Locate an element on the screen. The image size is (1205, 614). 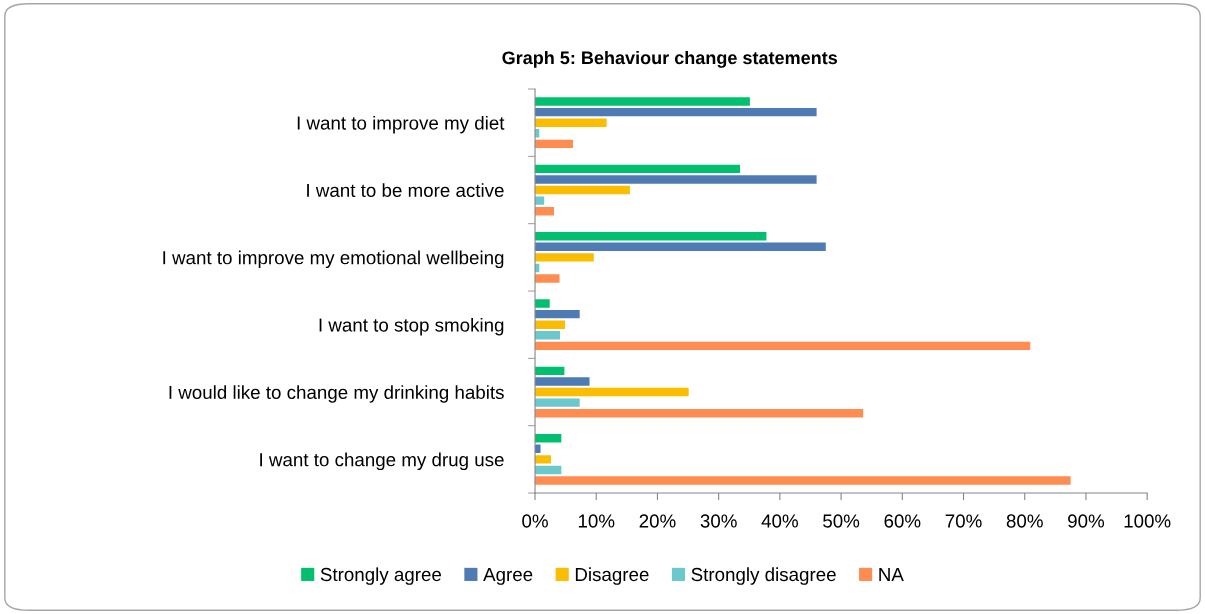
chart-title: Graph 5: Behaviour change statements is located at coordinates (670, 59).